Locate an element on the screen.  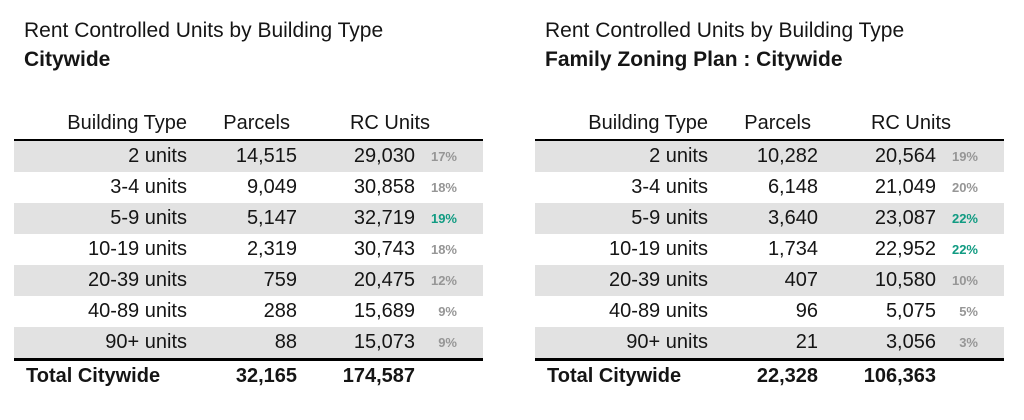
rc-units-cell: 10,580 is located at coordinates (905, 280).